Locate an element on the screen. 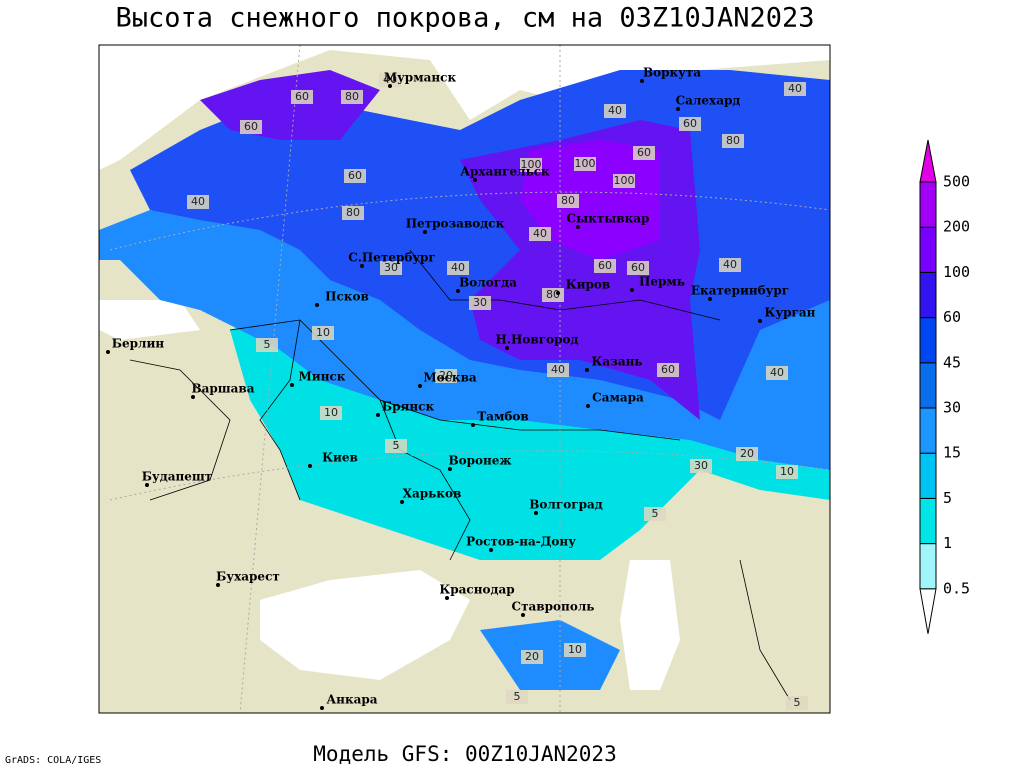 The image size is (1024, 768). colorbar-label: 15 is located at coordinates (952, 453).